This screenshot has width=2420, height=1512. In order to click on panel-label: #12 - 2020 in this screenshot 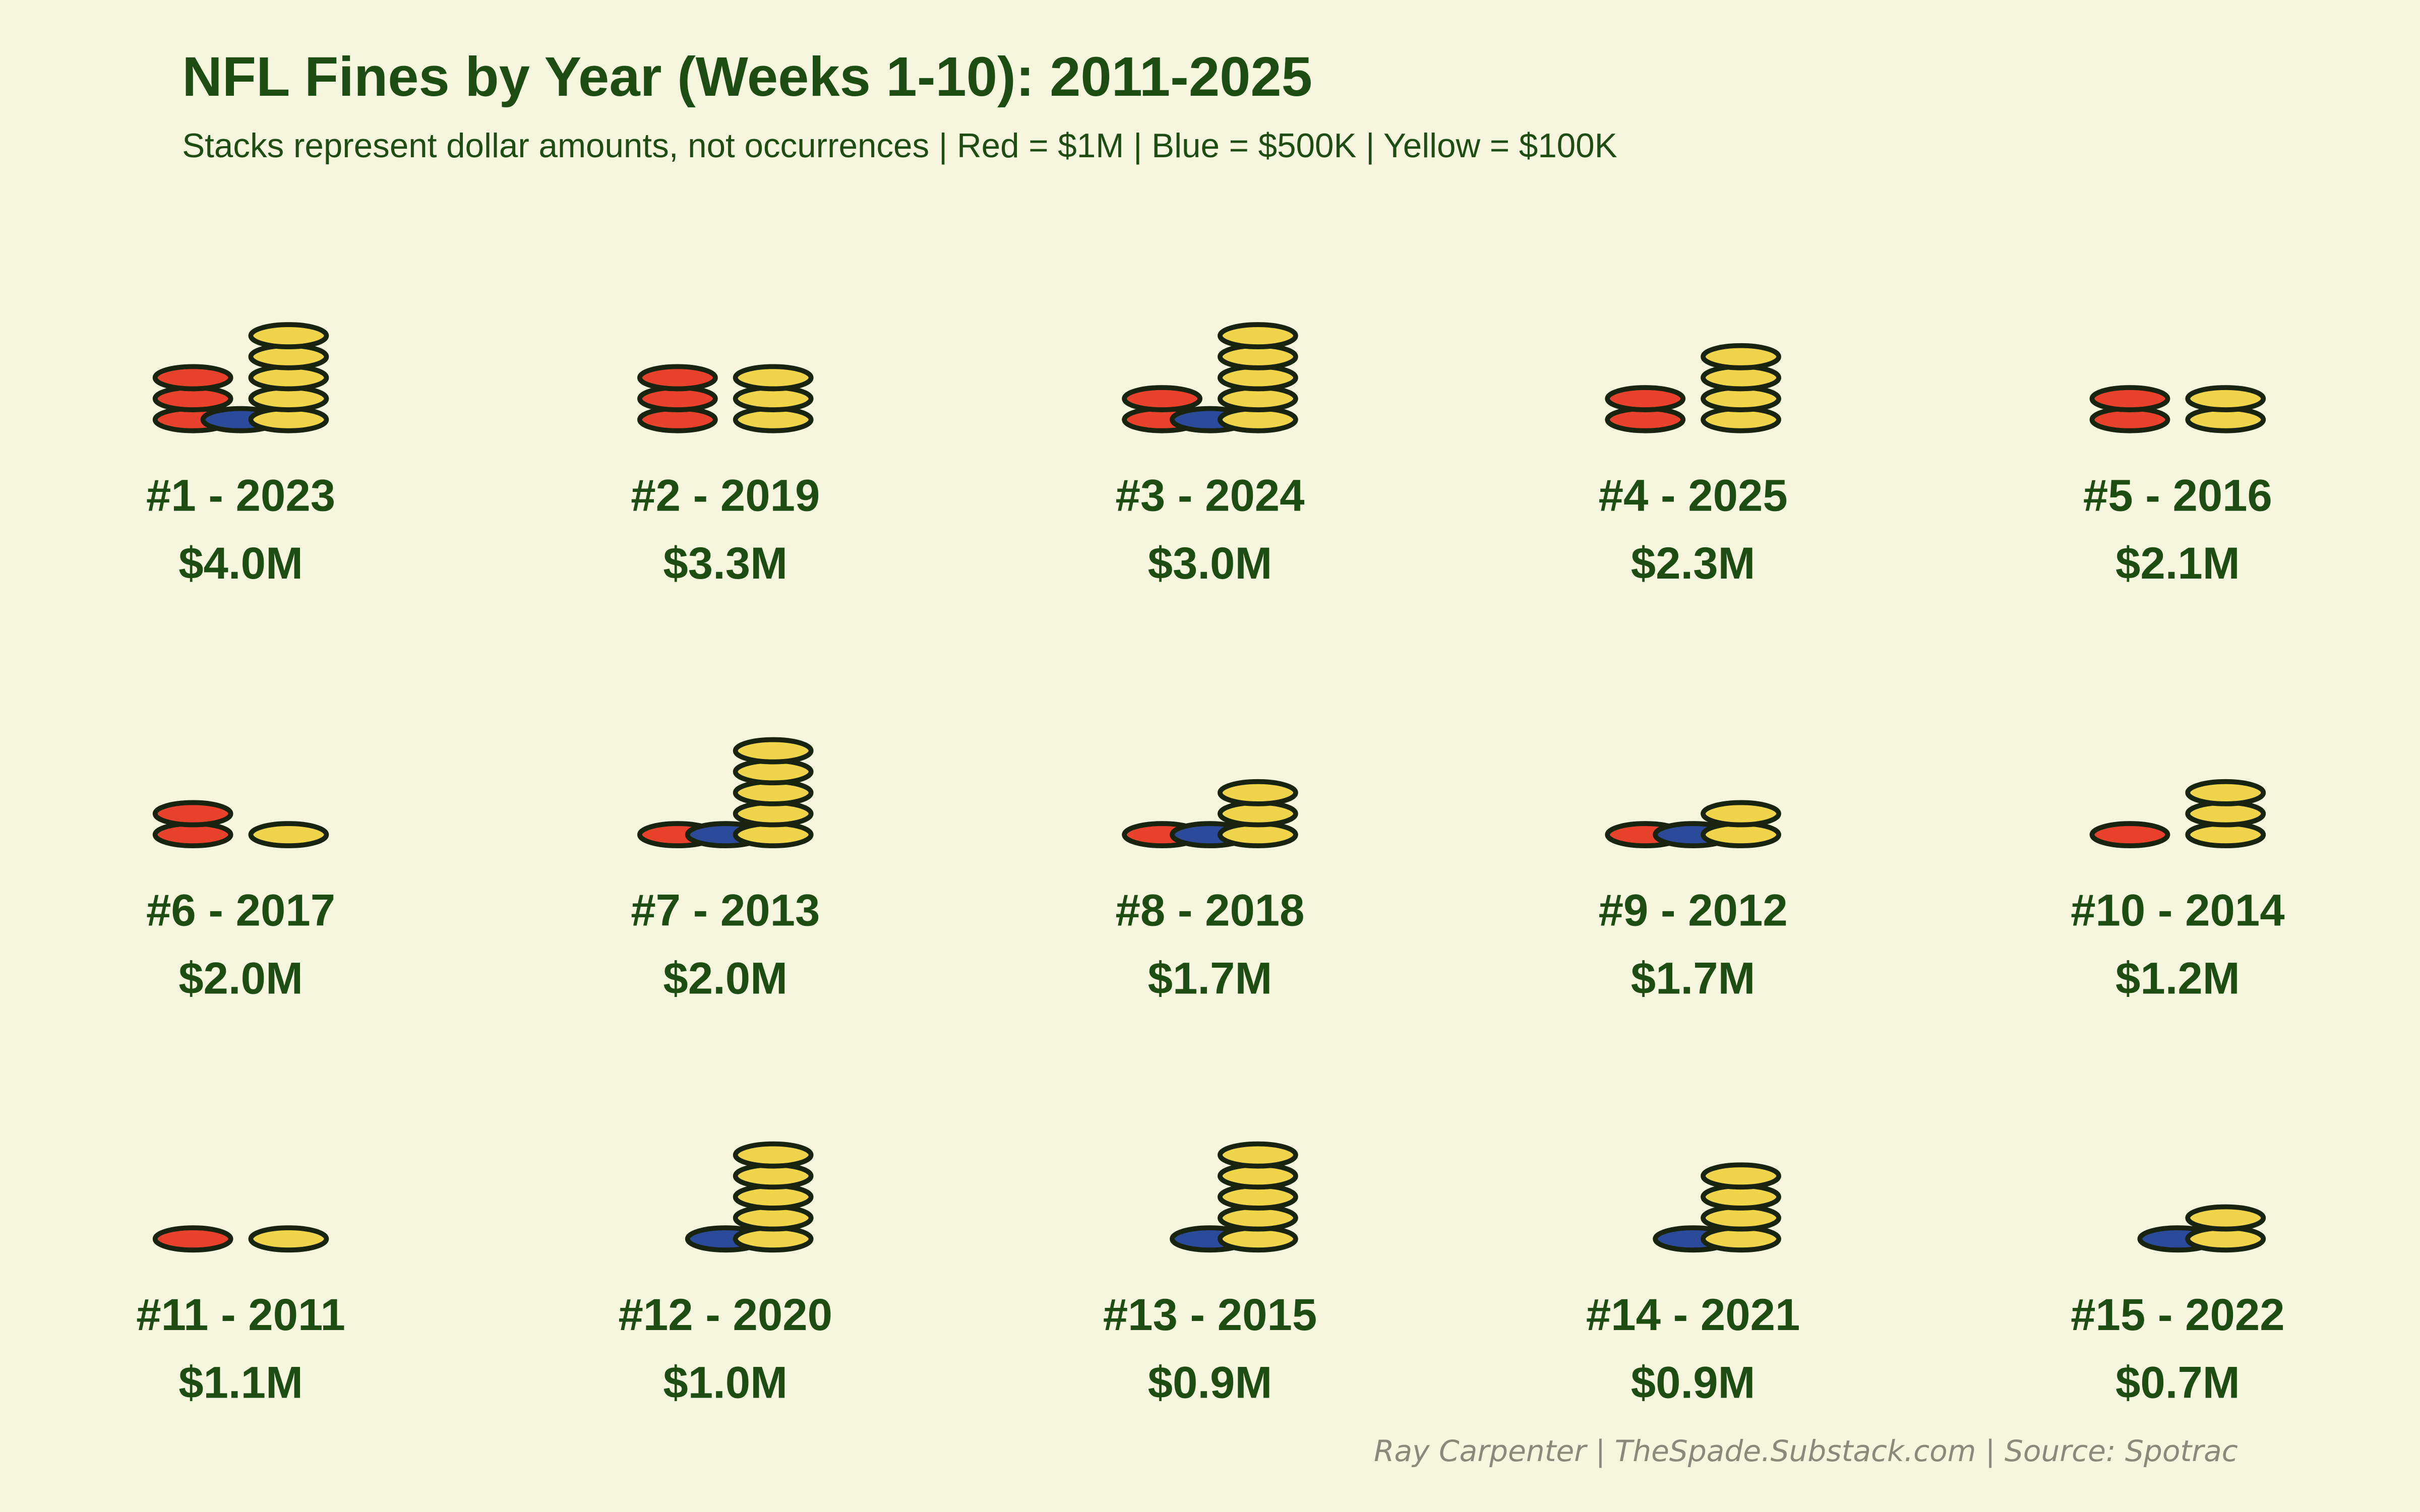, I will do `click(725, 1315)`.